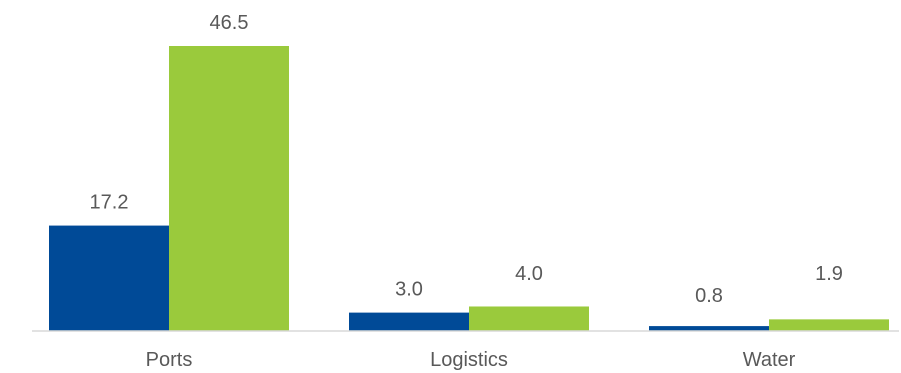 The width and height of the screenshot is (901, 373). I want to click on category-label-logistics: Logistics, so click(469, 360).